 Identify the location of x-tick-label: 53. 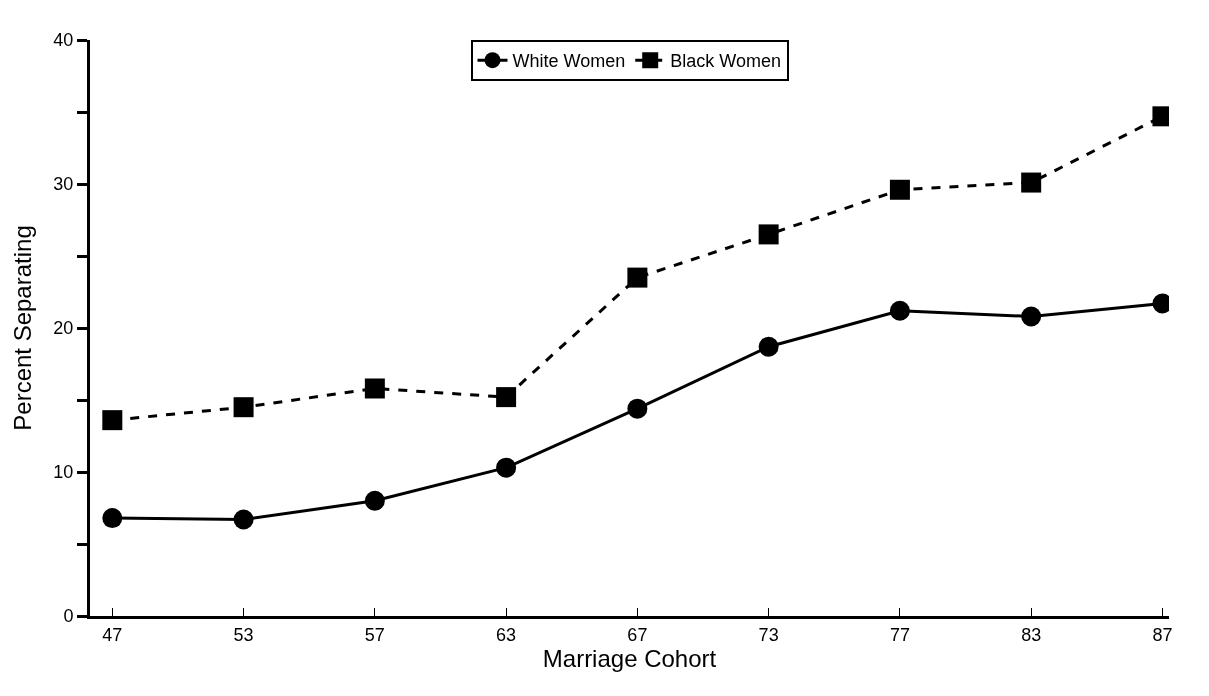
(243, 634).